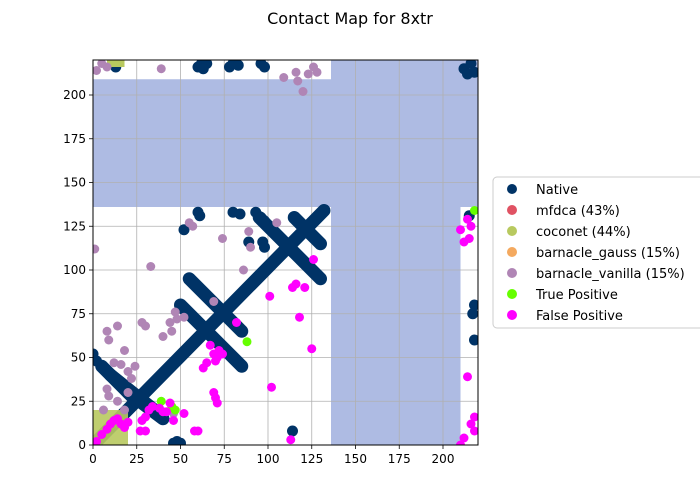 The height and width of the screenshot is (500, 700). What do you see at coordinates (443, 459) in the screenshot?
I see `x-tick-label: 200` at bounding box center [443, 459].